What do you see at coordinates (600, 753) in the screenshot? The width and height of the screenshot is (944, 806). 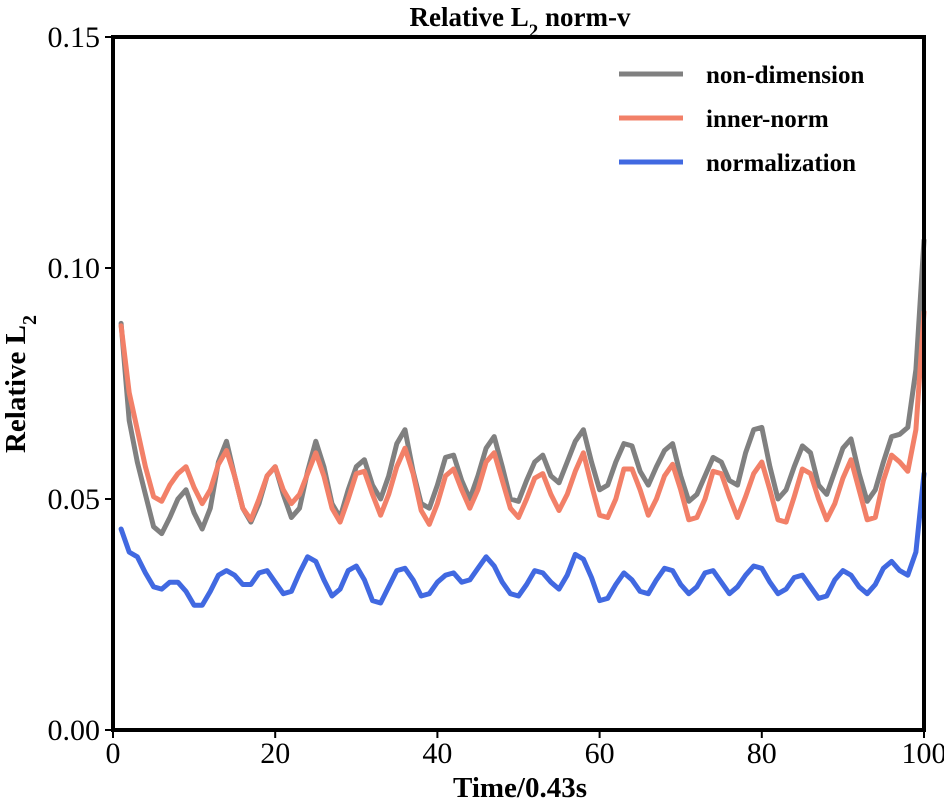 I see `x-tick-label: 60` at bounding box center [600, 753].